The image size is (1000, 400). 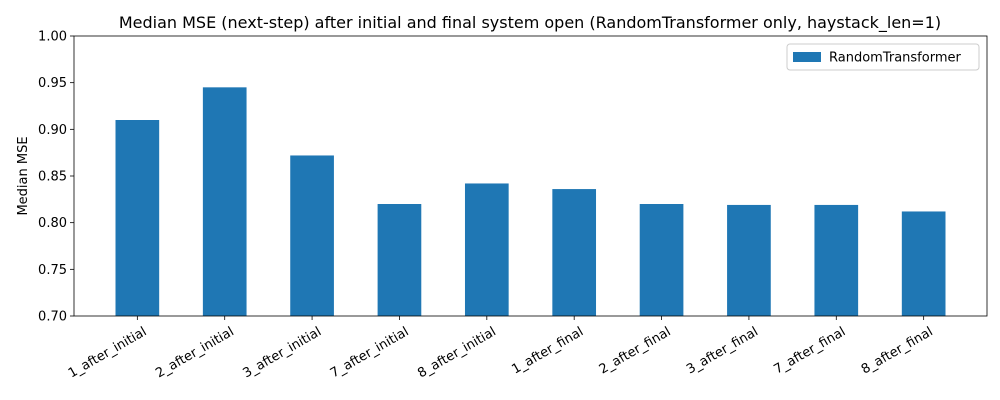 I want to click on x-tick-label: 8_after_final, so click(x=897, y=350).